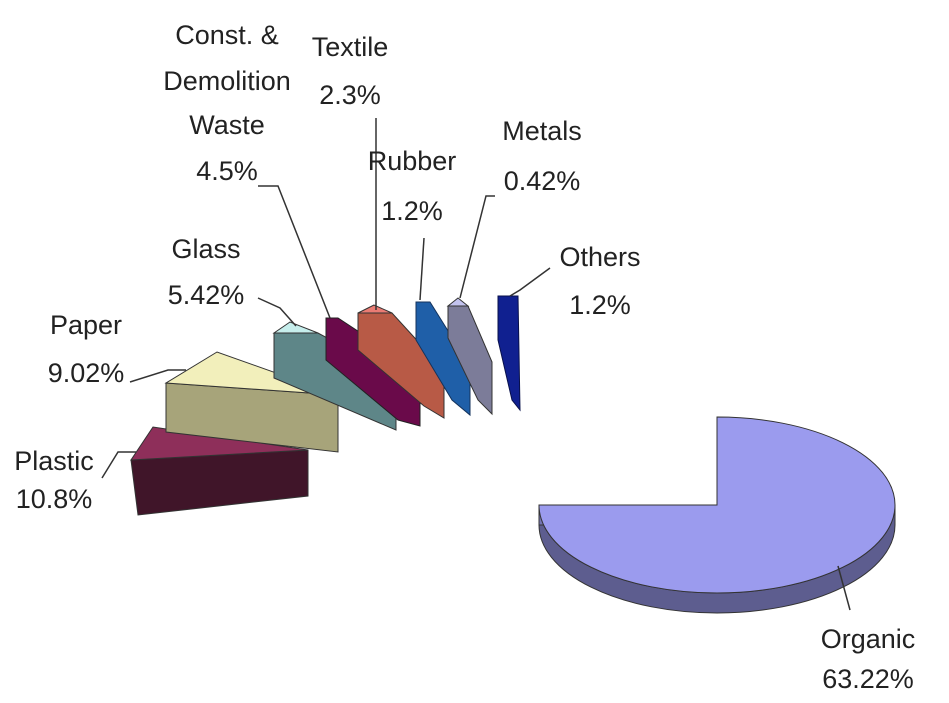  What do you see at coordinates (294, 252) in the screenshot?
I see `leader-cdw` at bounding box center [294, 252].